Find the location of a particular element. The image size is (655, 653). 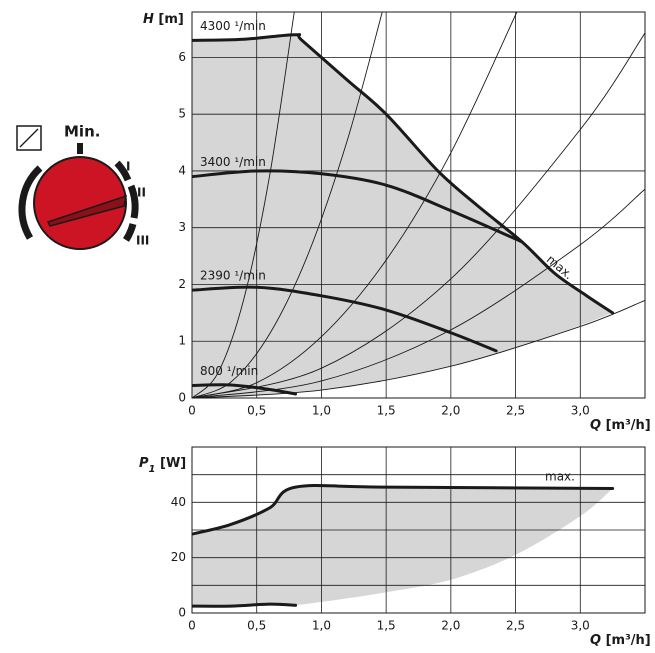

y-unit: [m] is located at coordinates (170, 19).